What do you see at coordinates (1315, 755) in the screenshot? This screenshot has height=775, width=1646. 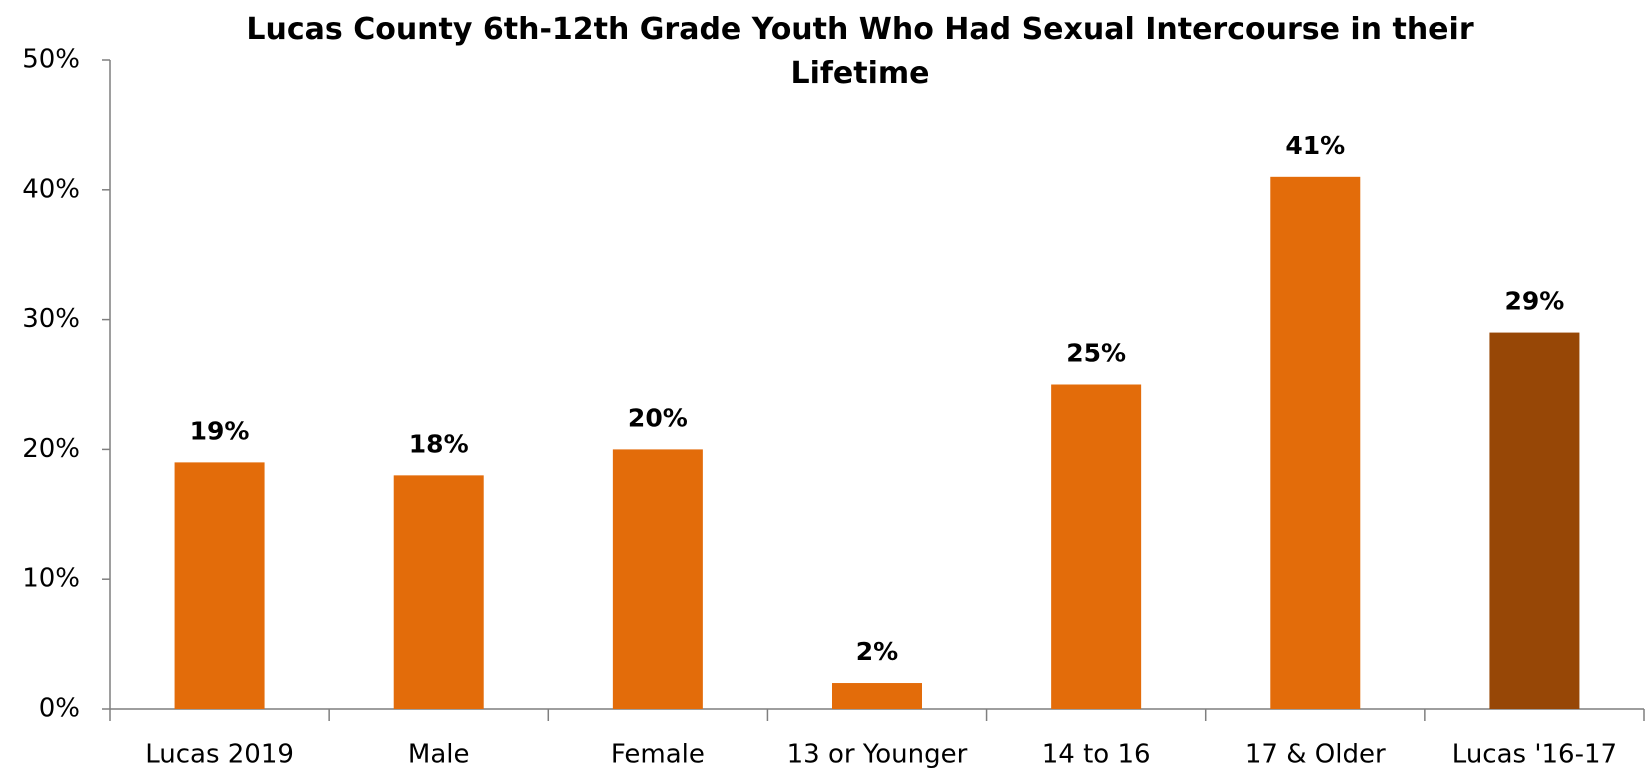 I see `x-tick-label: 17 & Older` at bounding box center [1315, 755].